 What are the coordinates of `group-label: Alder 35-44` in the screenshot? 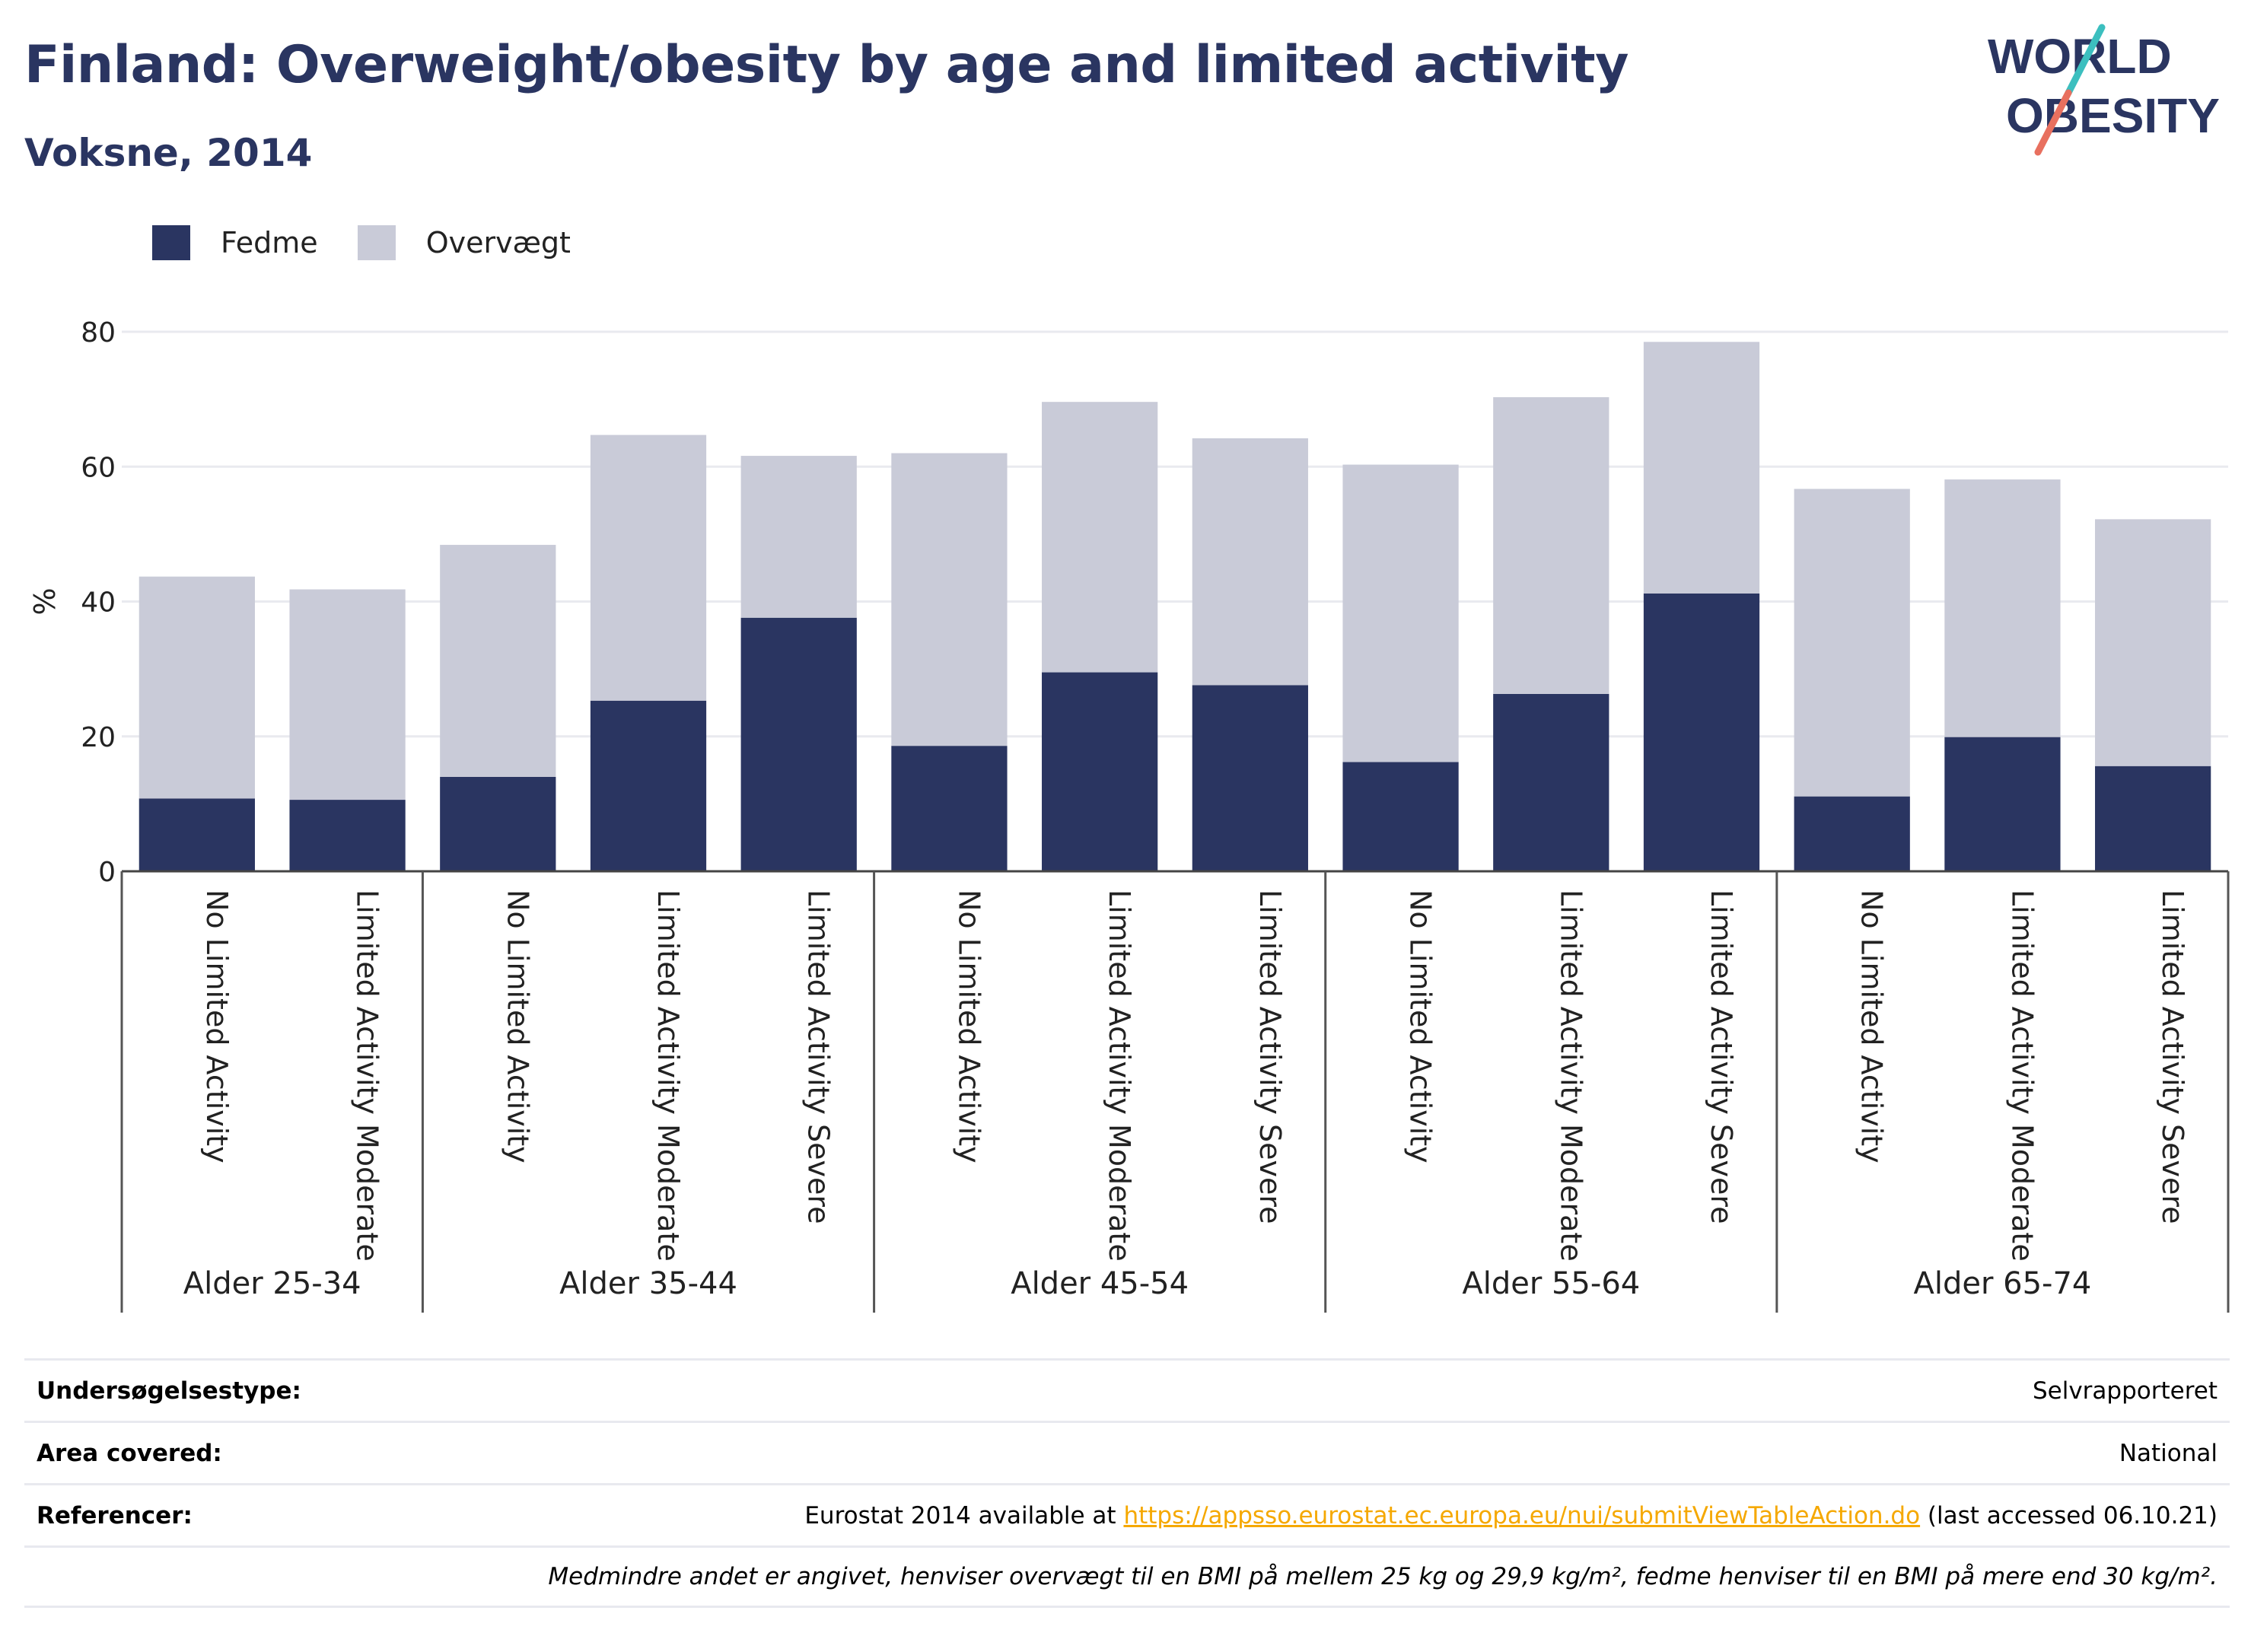 It's located at (648, 1283).